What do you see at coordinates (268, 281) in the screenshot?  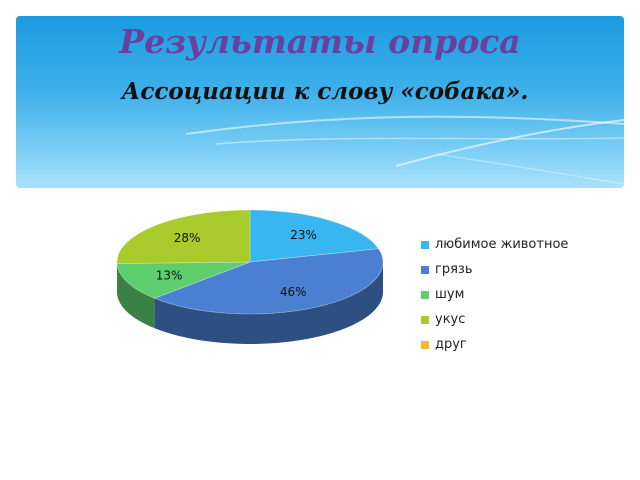 I see `pie-slice-dirt` at bounding box center [268, 281].